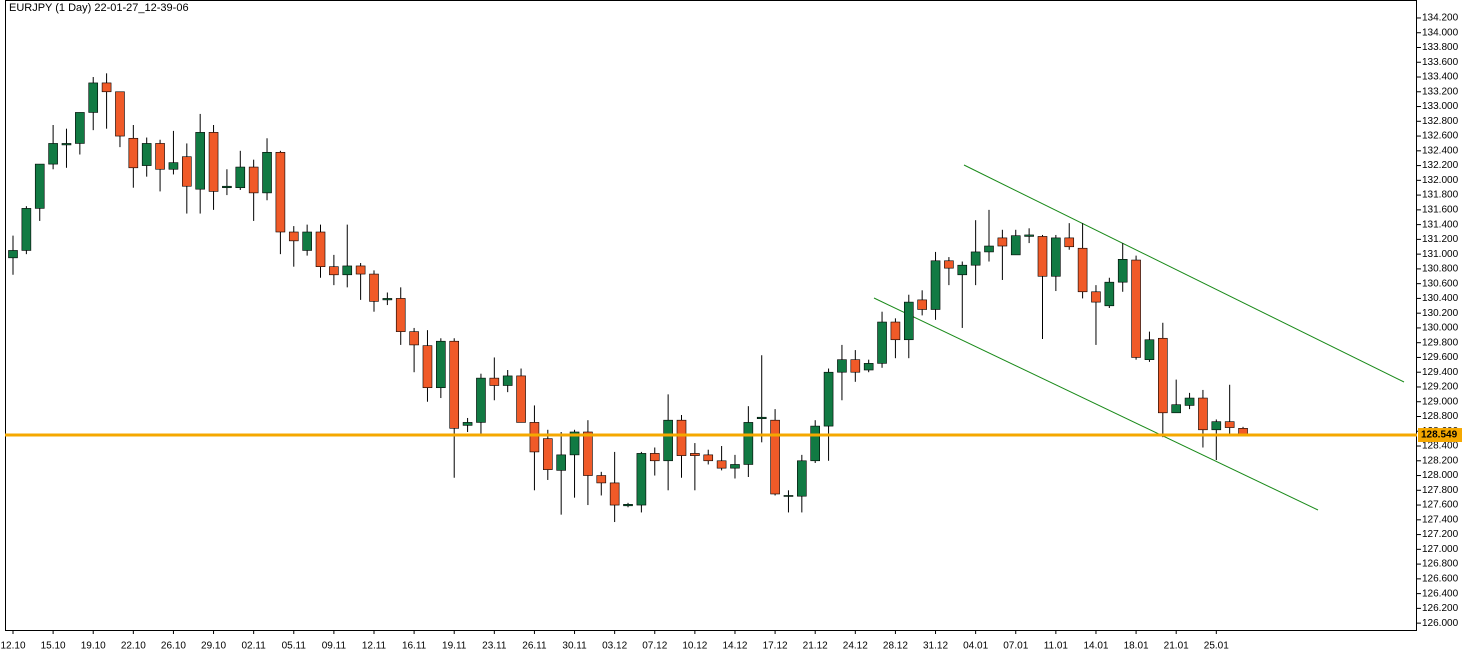 The image size is (1472, 671). Describe the element at coordinates (1440, 165) in the screenshot. I see `y-tick-label: 132.200` at that location.